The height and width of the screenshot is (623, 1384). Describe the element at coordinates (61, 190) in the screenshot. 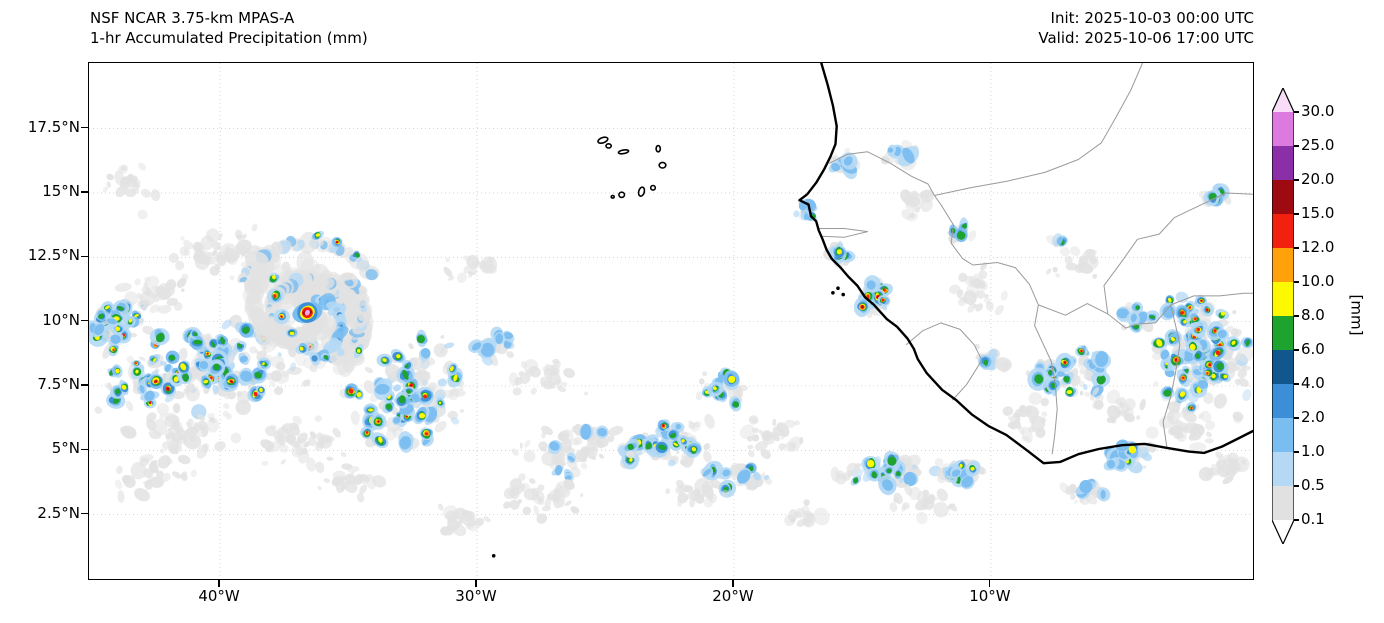

I see `y-tick-label: 15°N` at that location.